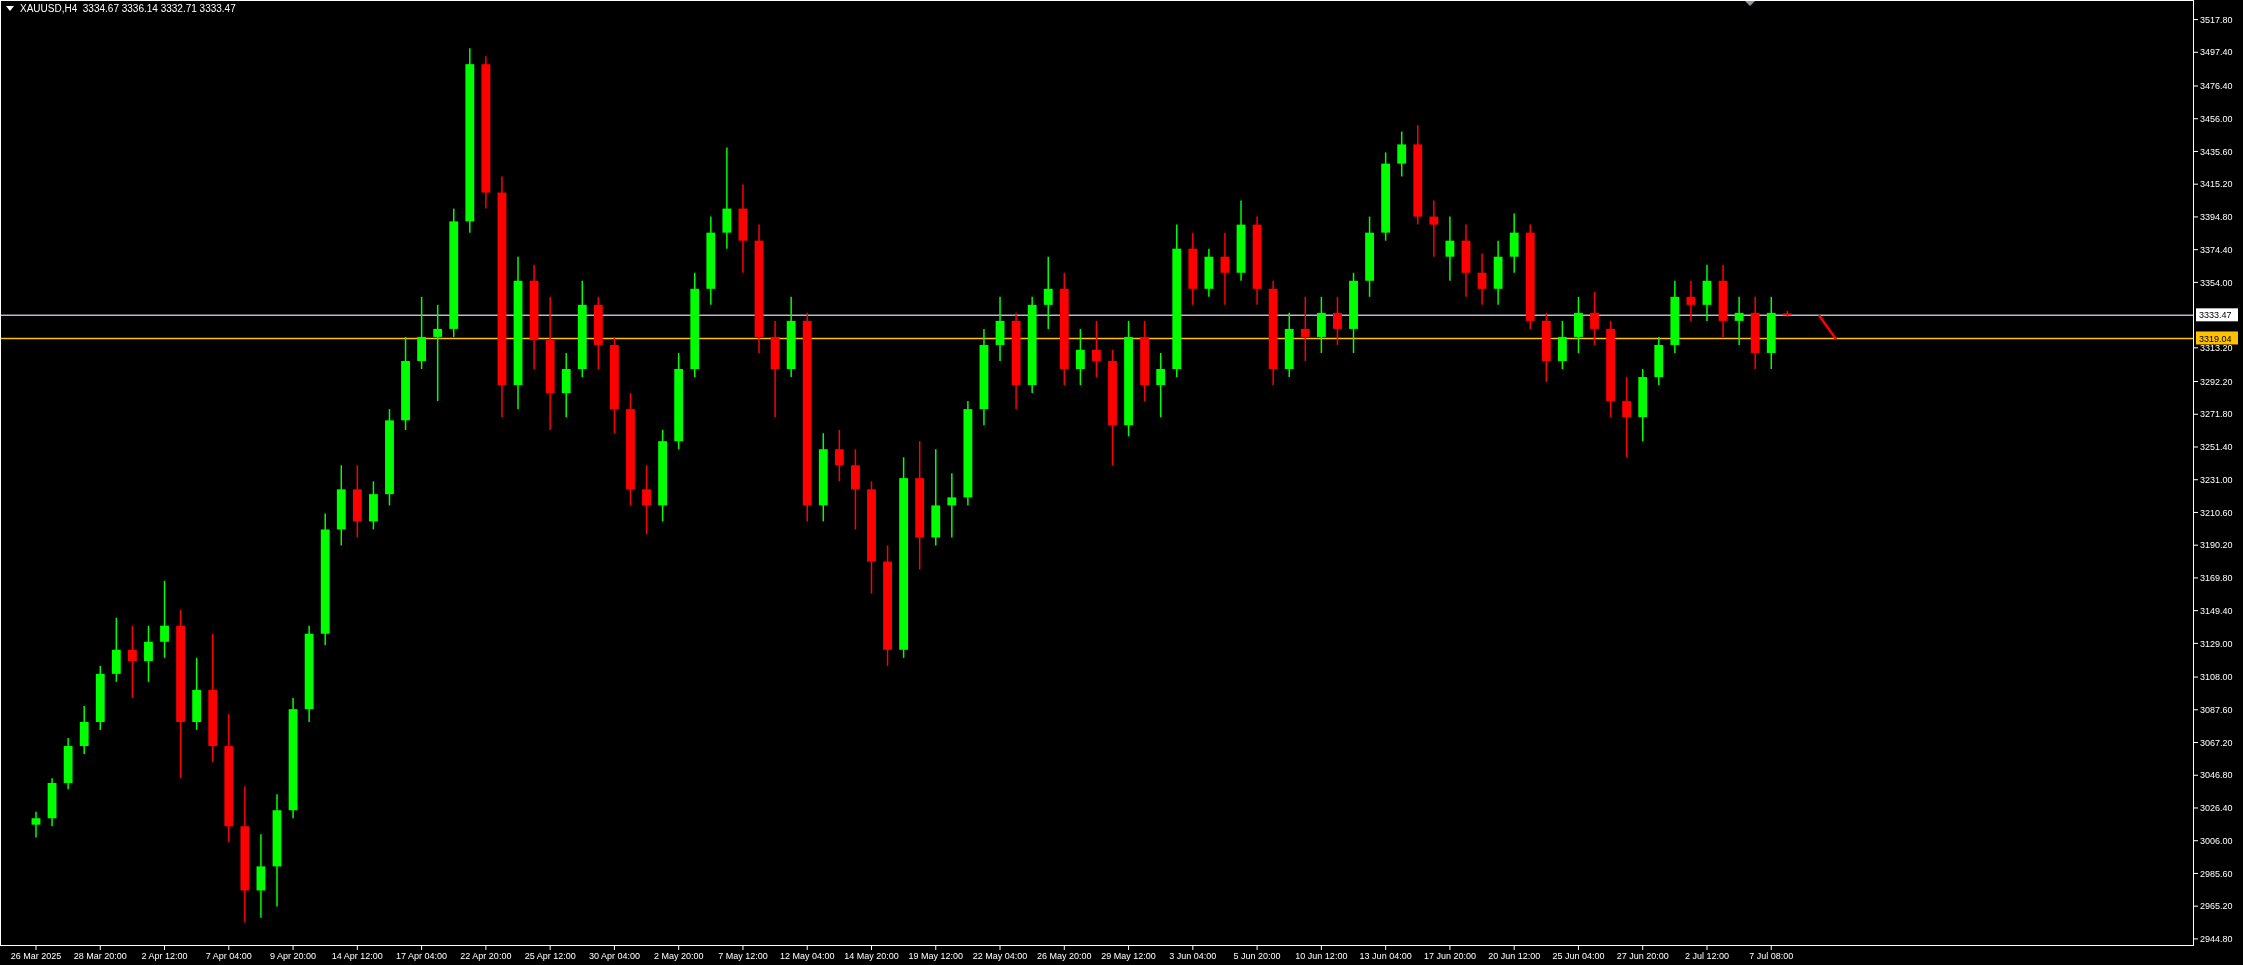  Describe the element at coordinates (1707, 956) in the screenshot. I see `x-tick-label: 2 Jul 12:00` at that location.